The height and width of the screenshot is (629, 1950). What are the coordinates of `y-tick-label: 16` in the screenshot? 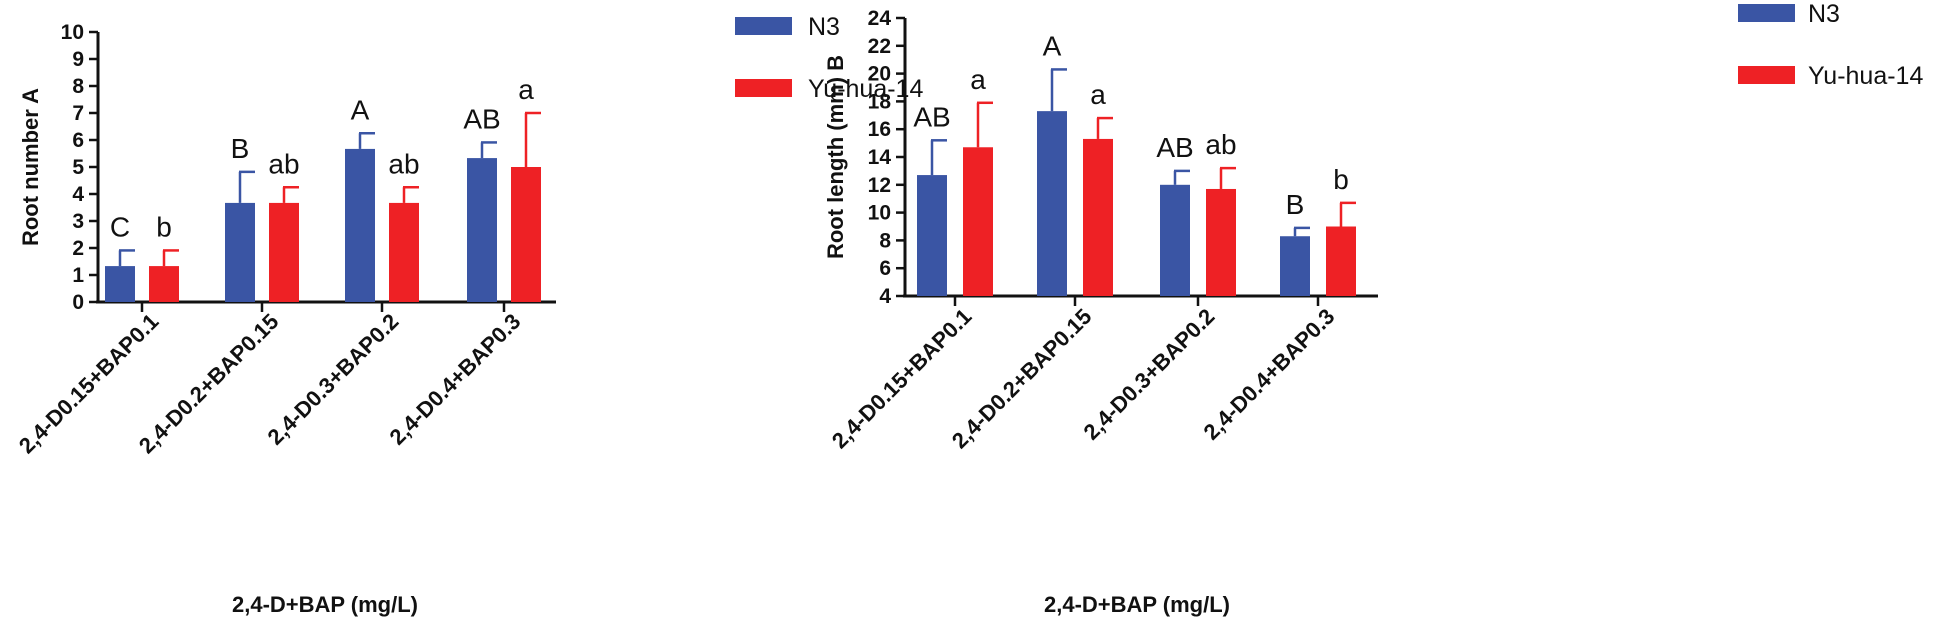 It's located at (879, 129).